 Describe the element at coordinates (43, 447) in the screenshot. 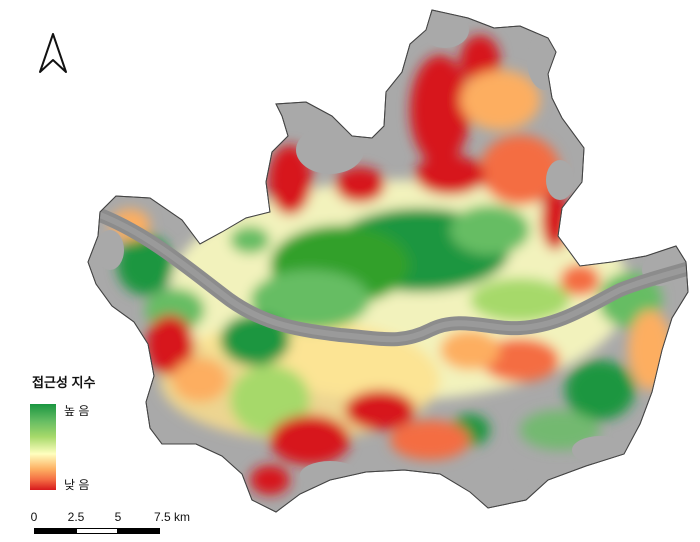

I see `legend-color-ramp` at that location.